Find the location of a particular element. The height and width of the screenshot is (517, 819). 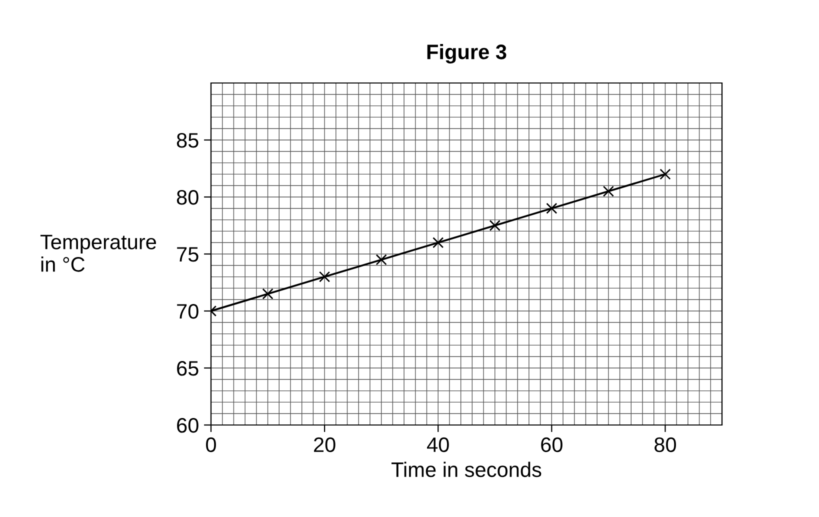

x-tick-label: 60 is located at coordinates (551, 444).